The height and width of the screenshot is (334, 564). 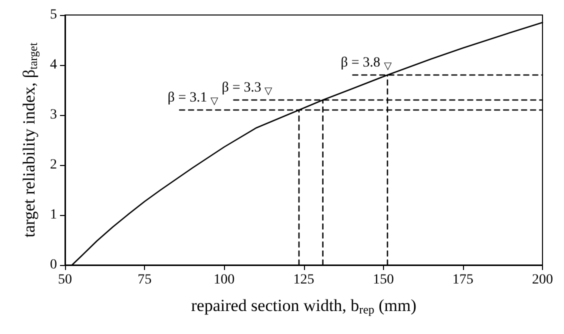 I want to click on y-tick-label: 0, so click(x=53, y=265).